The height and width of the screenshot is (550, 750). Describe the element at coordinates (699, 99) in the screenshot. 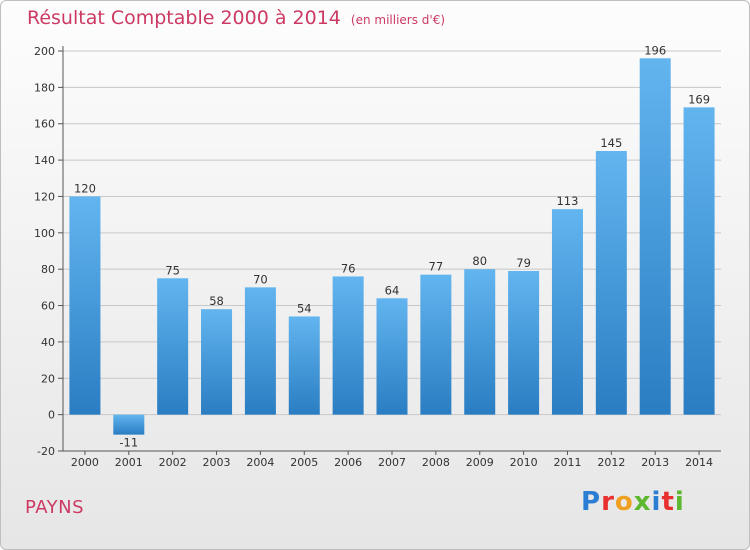

I see `value-label-2014: 169` at that location.